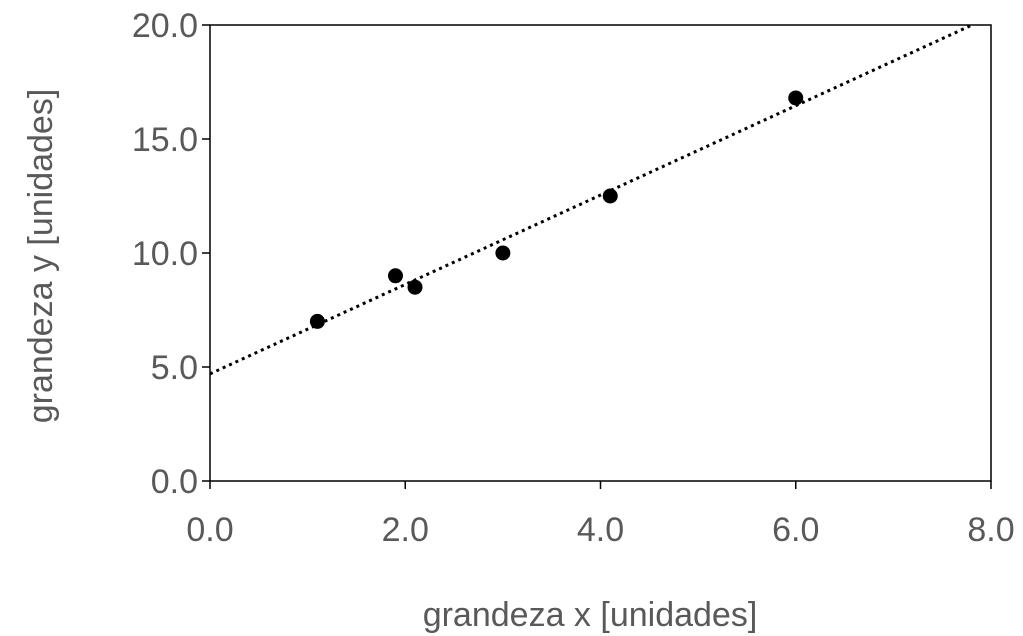 The image size is (1023, 636). I want to click on y-axis-title: grandeza y [unidades], so click(41, 256).